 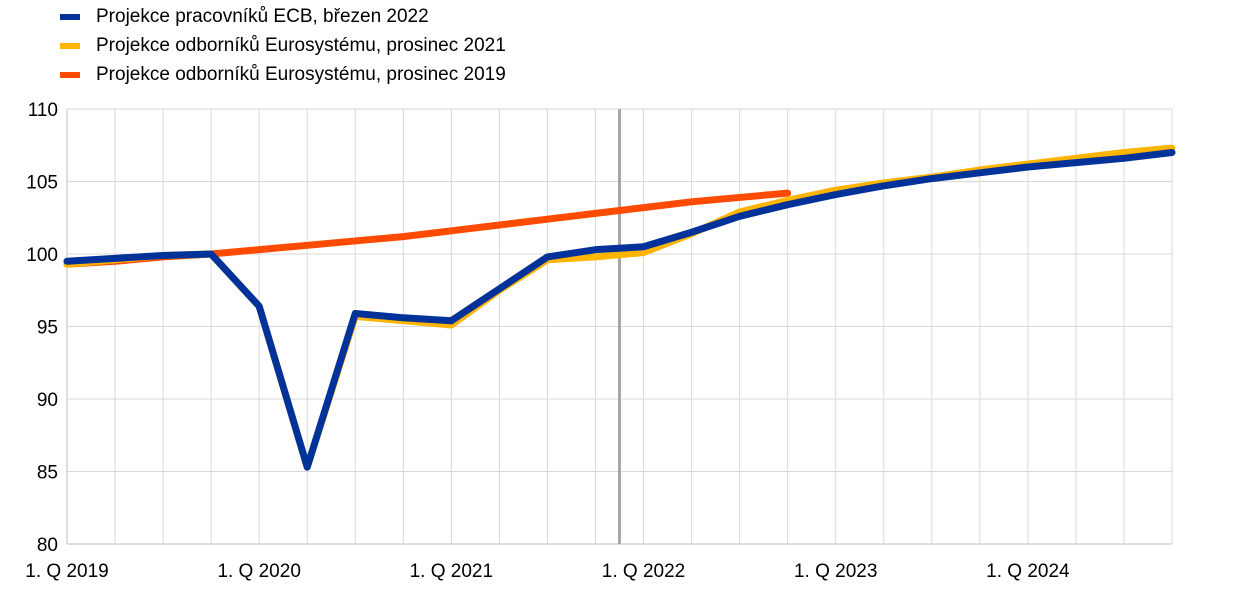 I want to click on x-tick-label: 1. Q 2019, so click(x=66, y=571).